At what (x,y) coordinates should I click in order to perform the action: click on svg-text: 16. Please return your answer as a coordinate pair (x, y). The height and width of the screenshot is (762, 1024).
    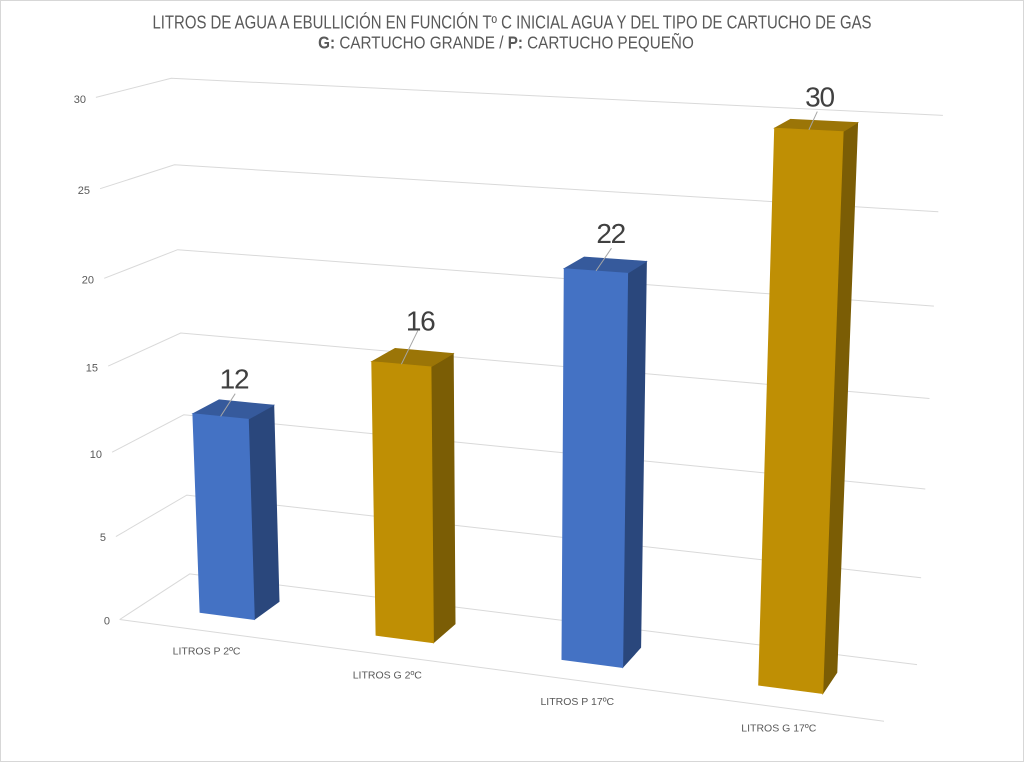
    Looking at the image, I should click on (420, 321).